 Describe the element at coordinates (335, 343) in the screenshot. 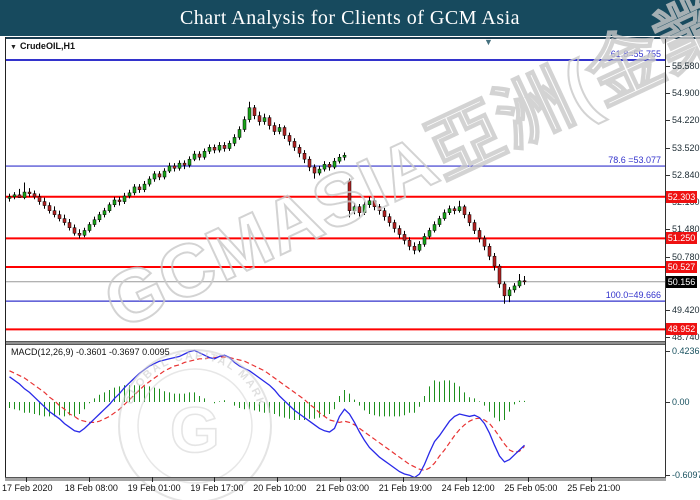

I see `pane-splitter` at that location.